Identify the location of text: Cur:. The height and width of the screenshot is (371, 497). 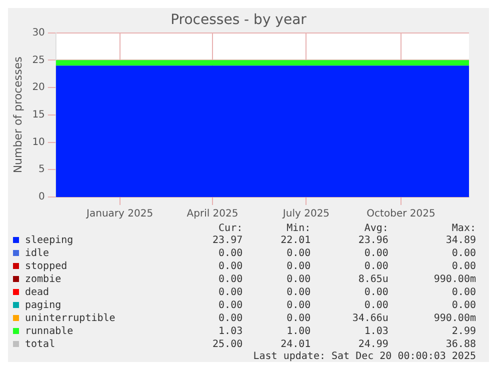
(231, 228).